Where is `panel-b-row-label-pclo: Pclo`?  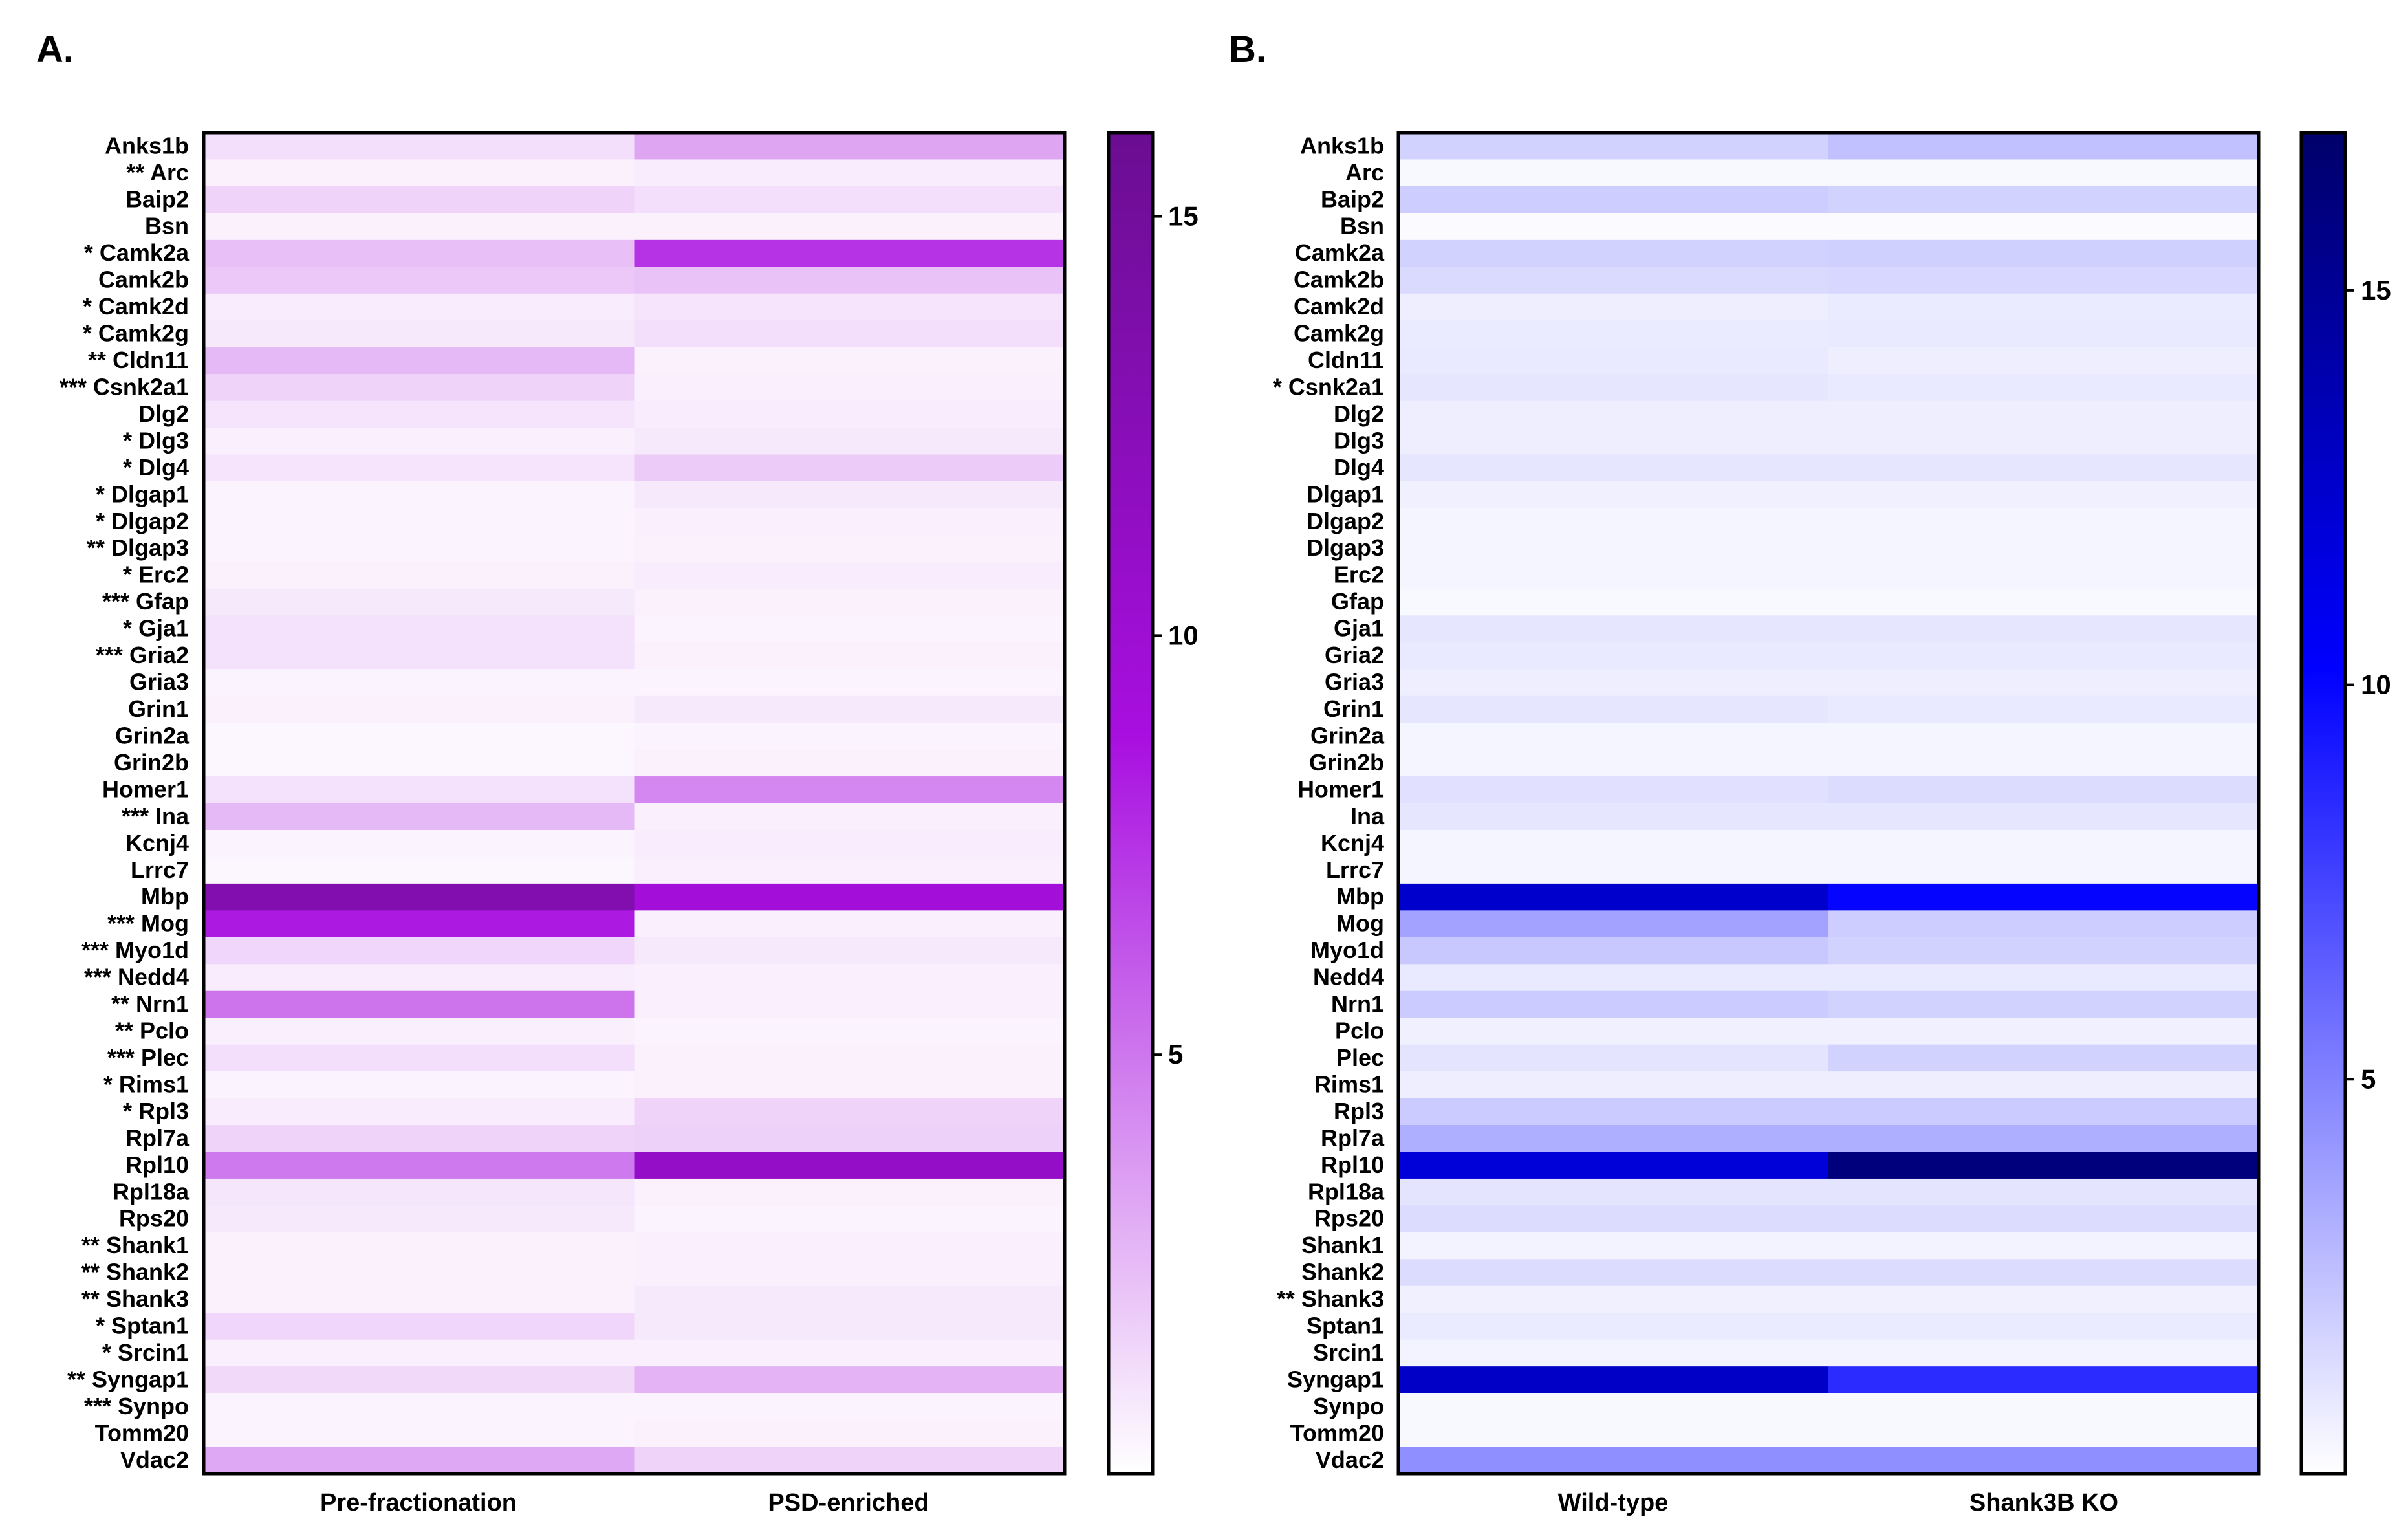
panel-b-row-label-pclo: Pclo is located at coordinates (1359, 1031).